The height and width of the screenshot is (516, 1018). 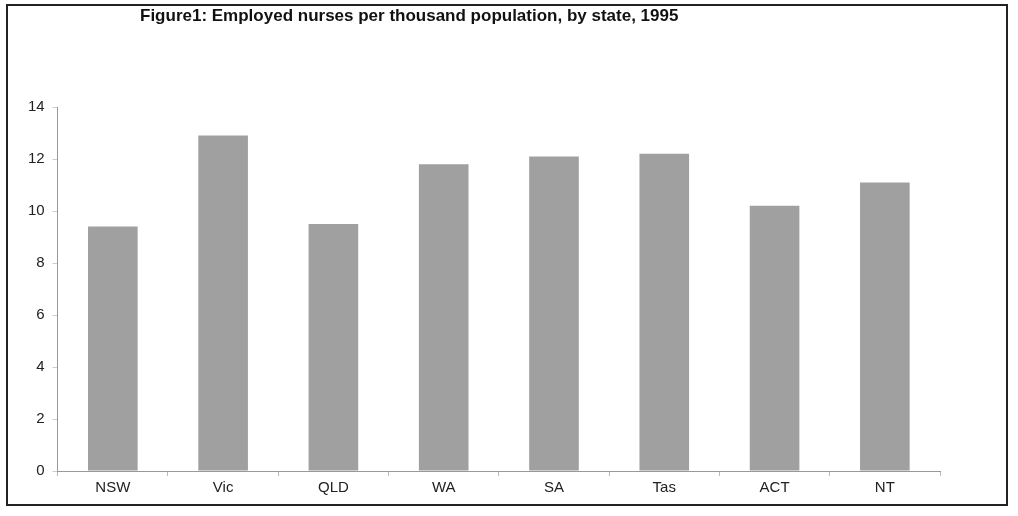 What do you see at coordinates (36, 210) in the screenshot?
I see `y-tick-label: 10` at bounding box center [36, 210].